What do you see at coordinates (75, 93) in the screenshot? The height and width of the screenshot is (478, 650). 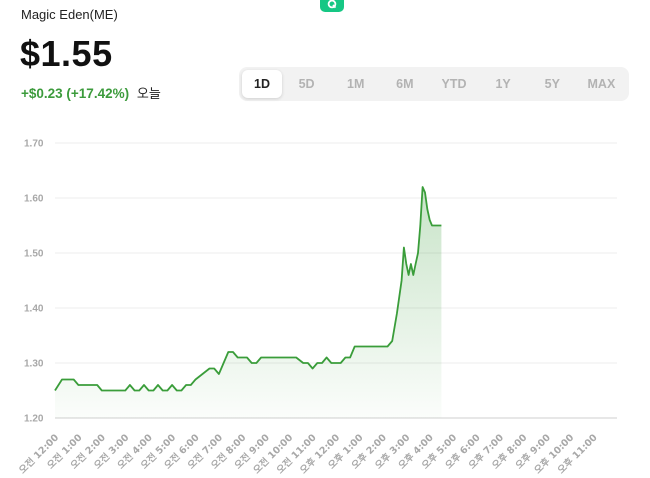 I see `price-change-value: +$0.23 (+17.42%)` at bounding box center [75, 93].